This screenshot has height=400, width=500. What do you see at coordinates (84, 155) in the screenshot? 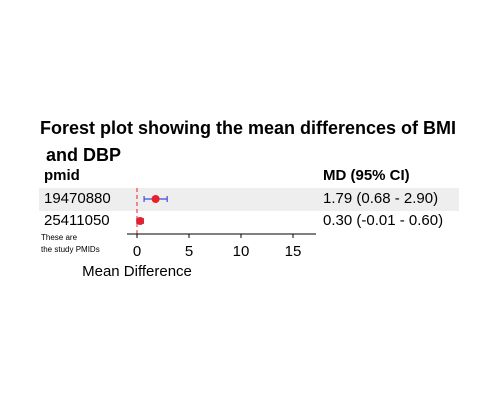
I see `chart-title-line2: and DBP` at bounding box center [84, 155].